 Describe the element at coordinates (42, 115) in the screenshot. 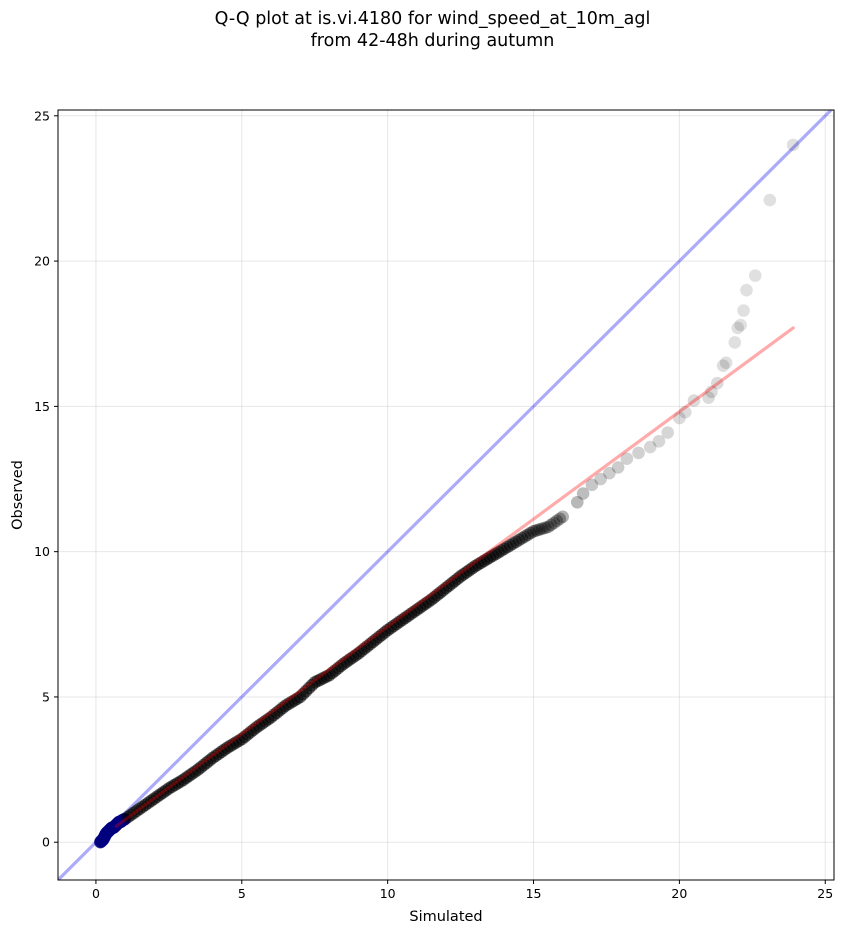

I see `y-tick-label: 25` at that location.